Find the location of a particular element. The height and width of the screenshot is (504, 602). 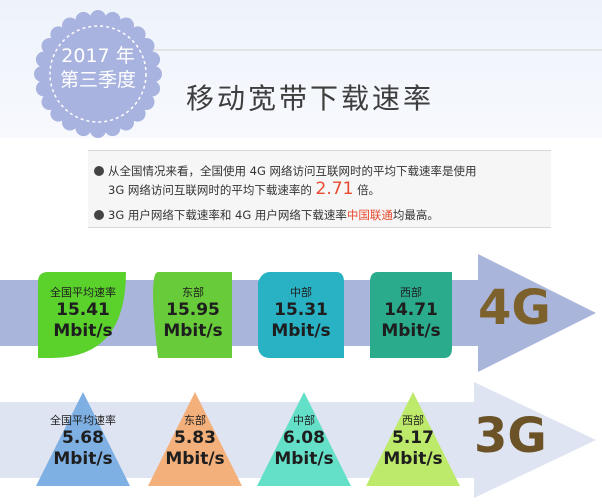

label-3g: 3G is located at coordinates (510, 436).